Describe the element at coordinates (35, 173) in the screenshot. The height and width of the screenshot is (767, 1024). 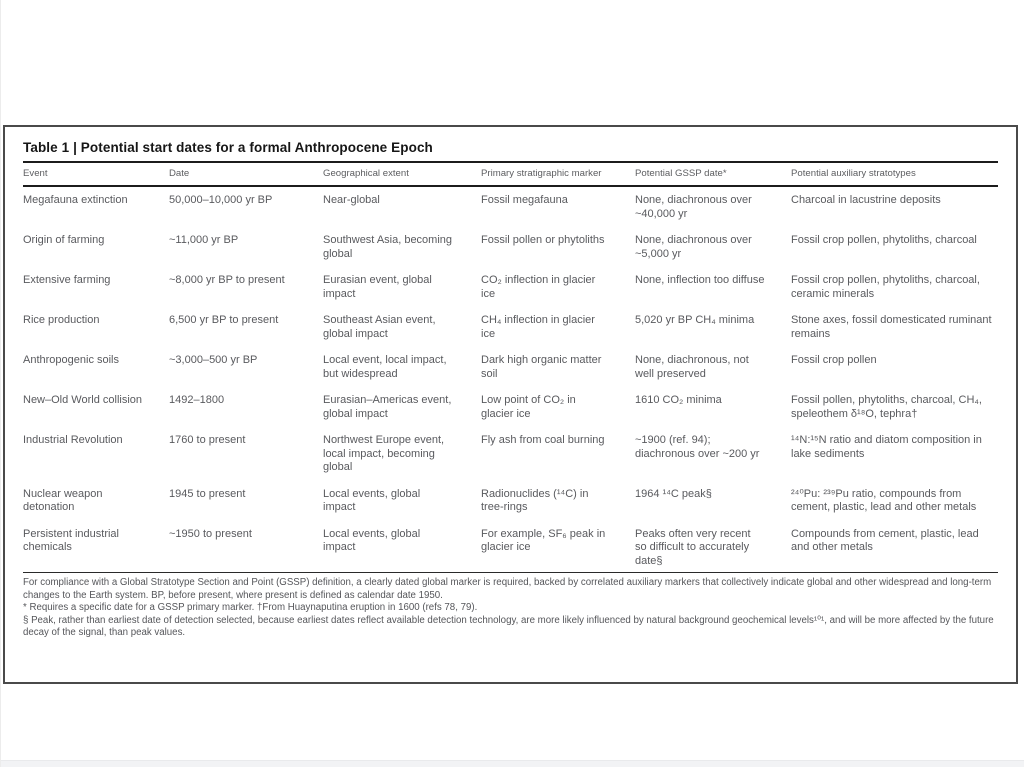
I see `col-header-event: Event` at that location.